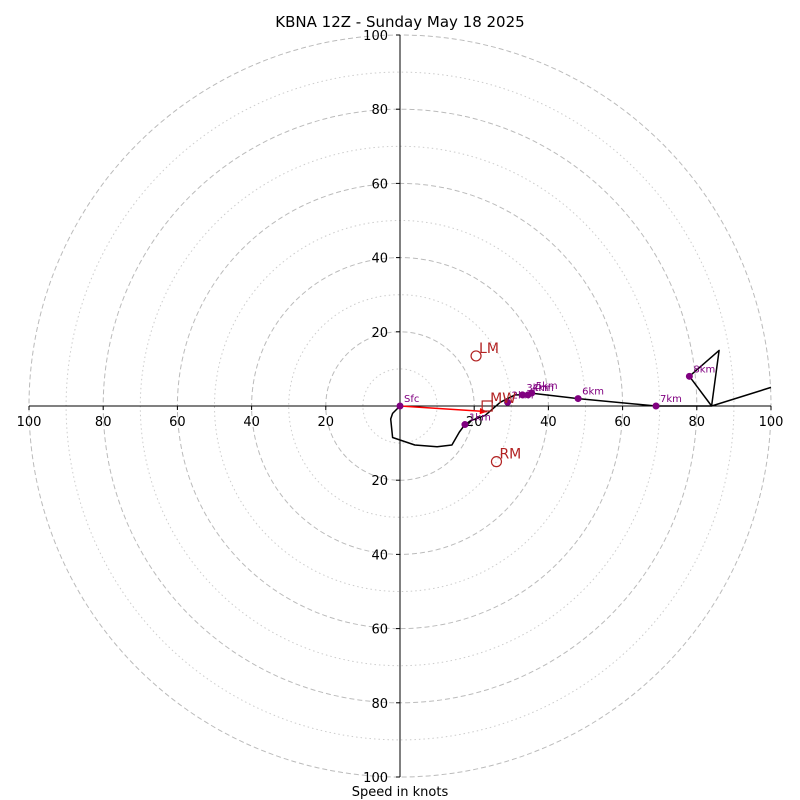  Describe the element at coordinates (671, 399) in the screenshot. I see `height-marker-label: 7km` at that location.